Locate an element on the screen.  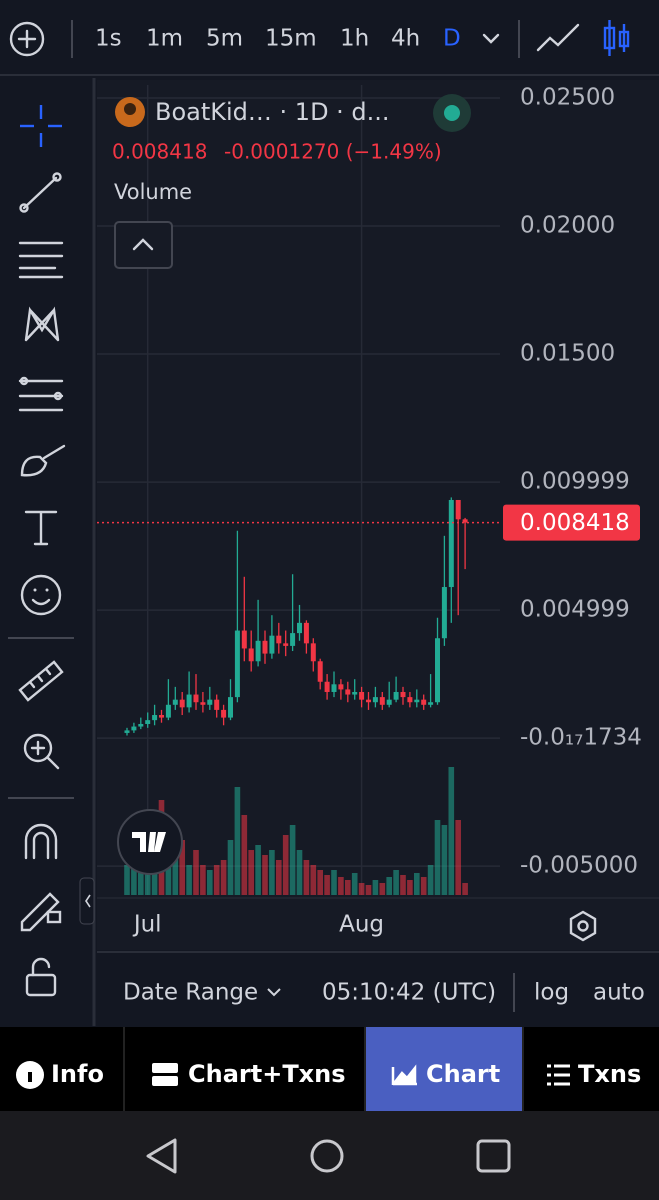
brush-tool is located at coordinates (43, 460).